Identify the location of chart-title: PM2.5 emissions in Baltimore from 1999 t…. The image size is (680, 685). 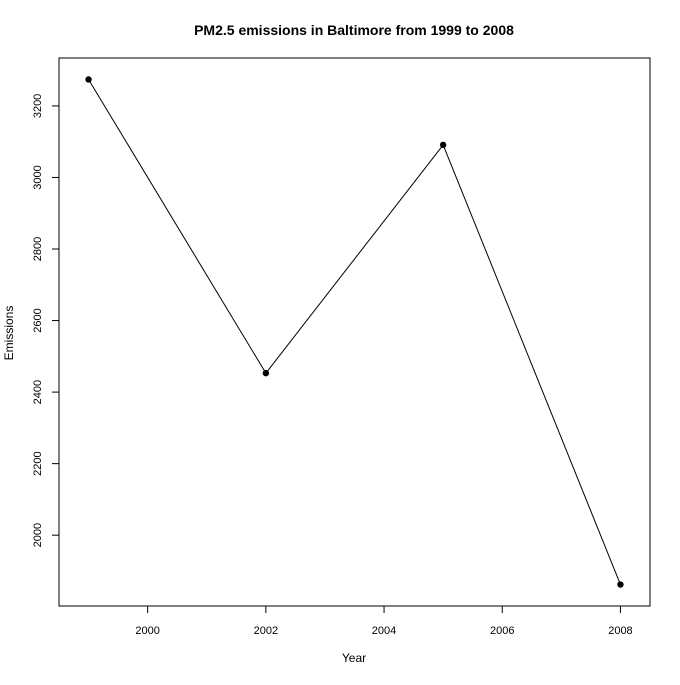
(354, 30).